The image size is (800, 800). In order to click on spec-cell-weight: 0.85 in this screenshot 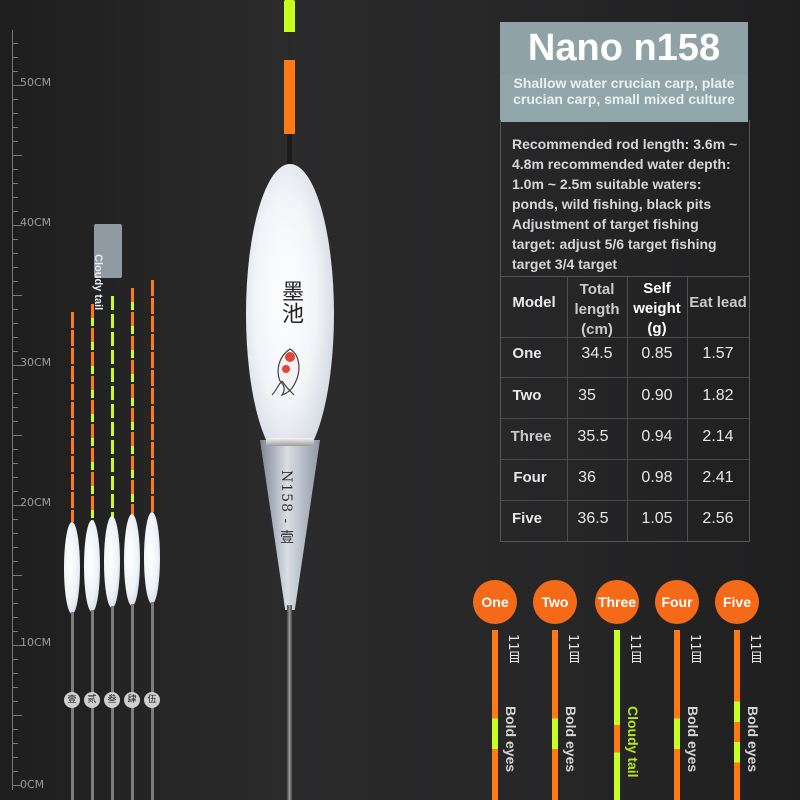, I will do `click(657, 353)`.